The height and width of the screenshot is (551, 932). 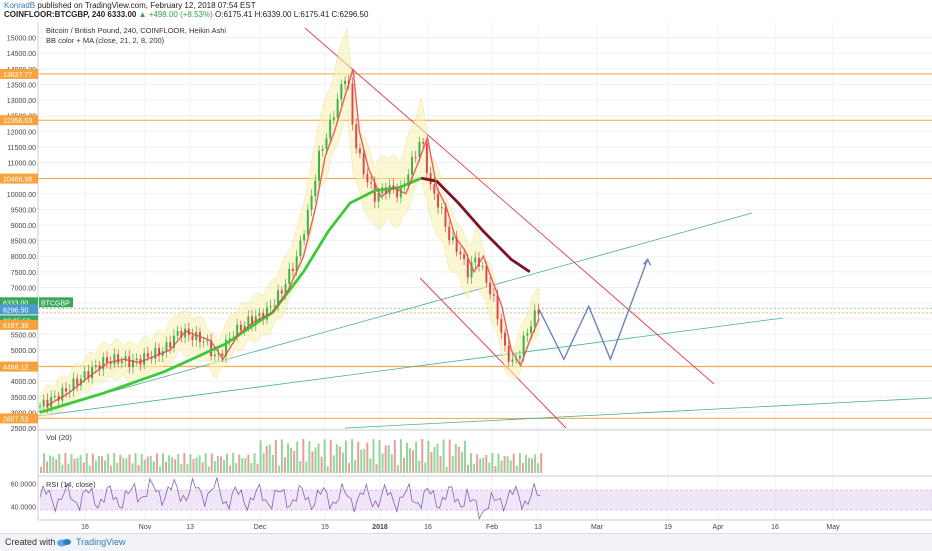 I want to click on author-link: KonradB, so click(x=20, y=5).